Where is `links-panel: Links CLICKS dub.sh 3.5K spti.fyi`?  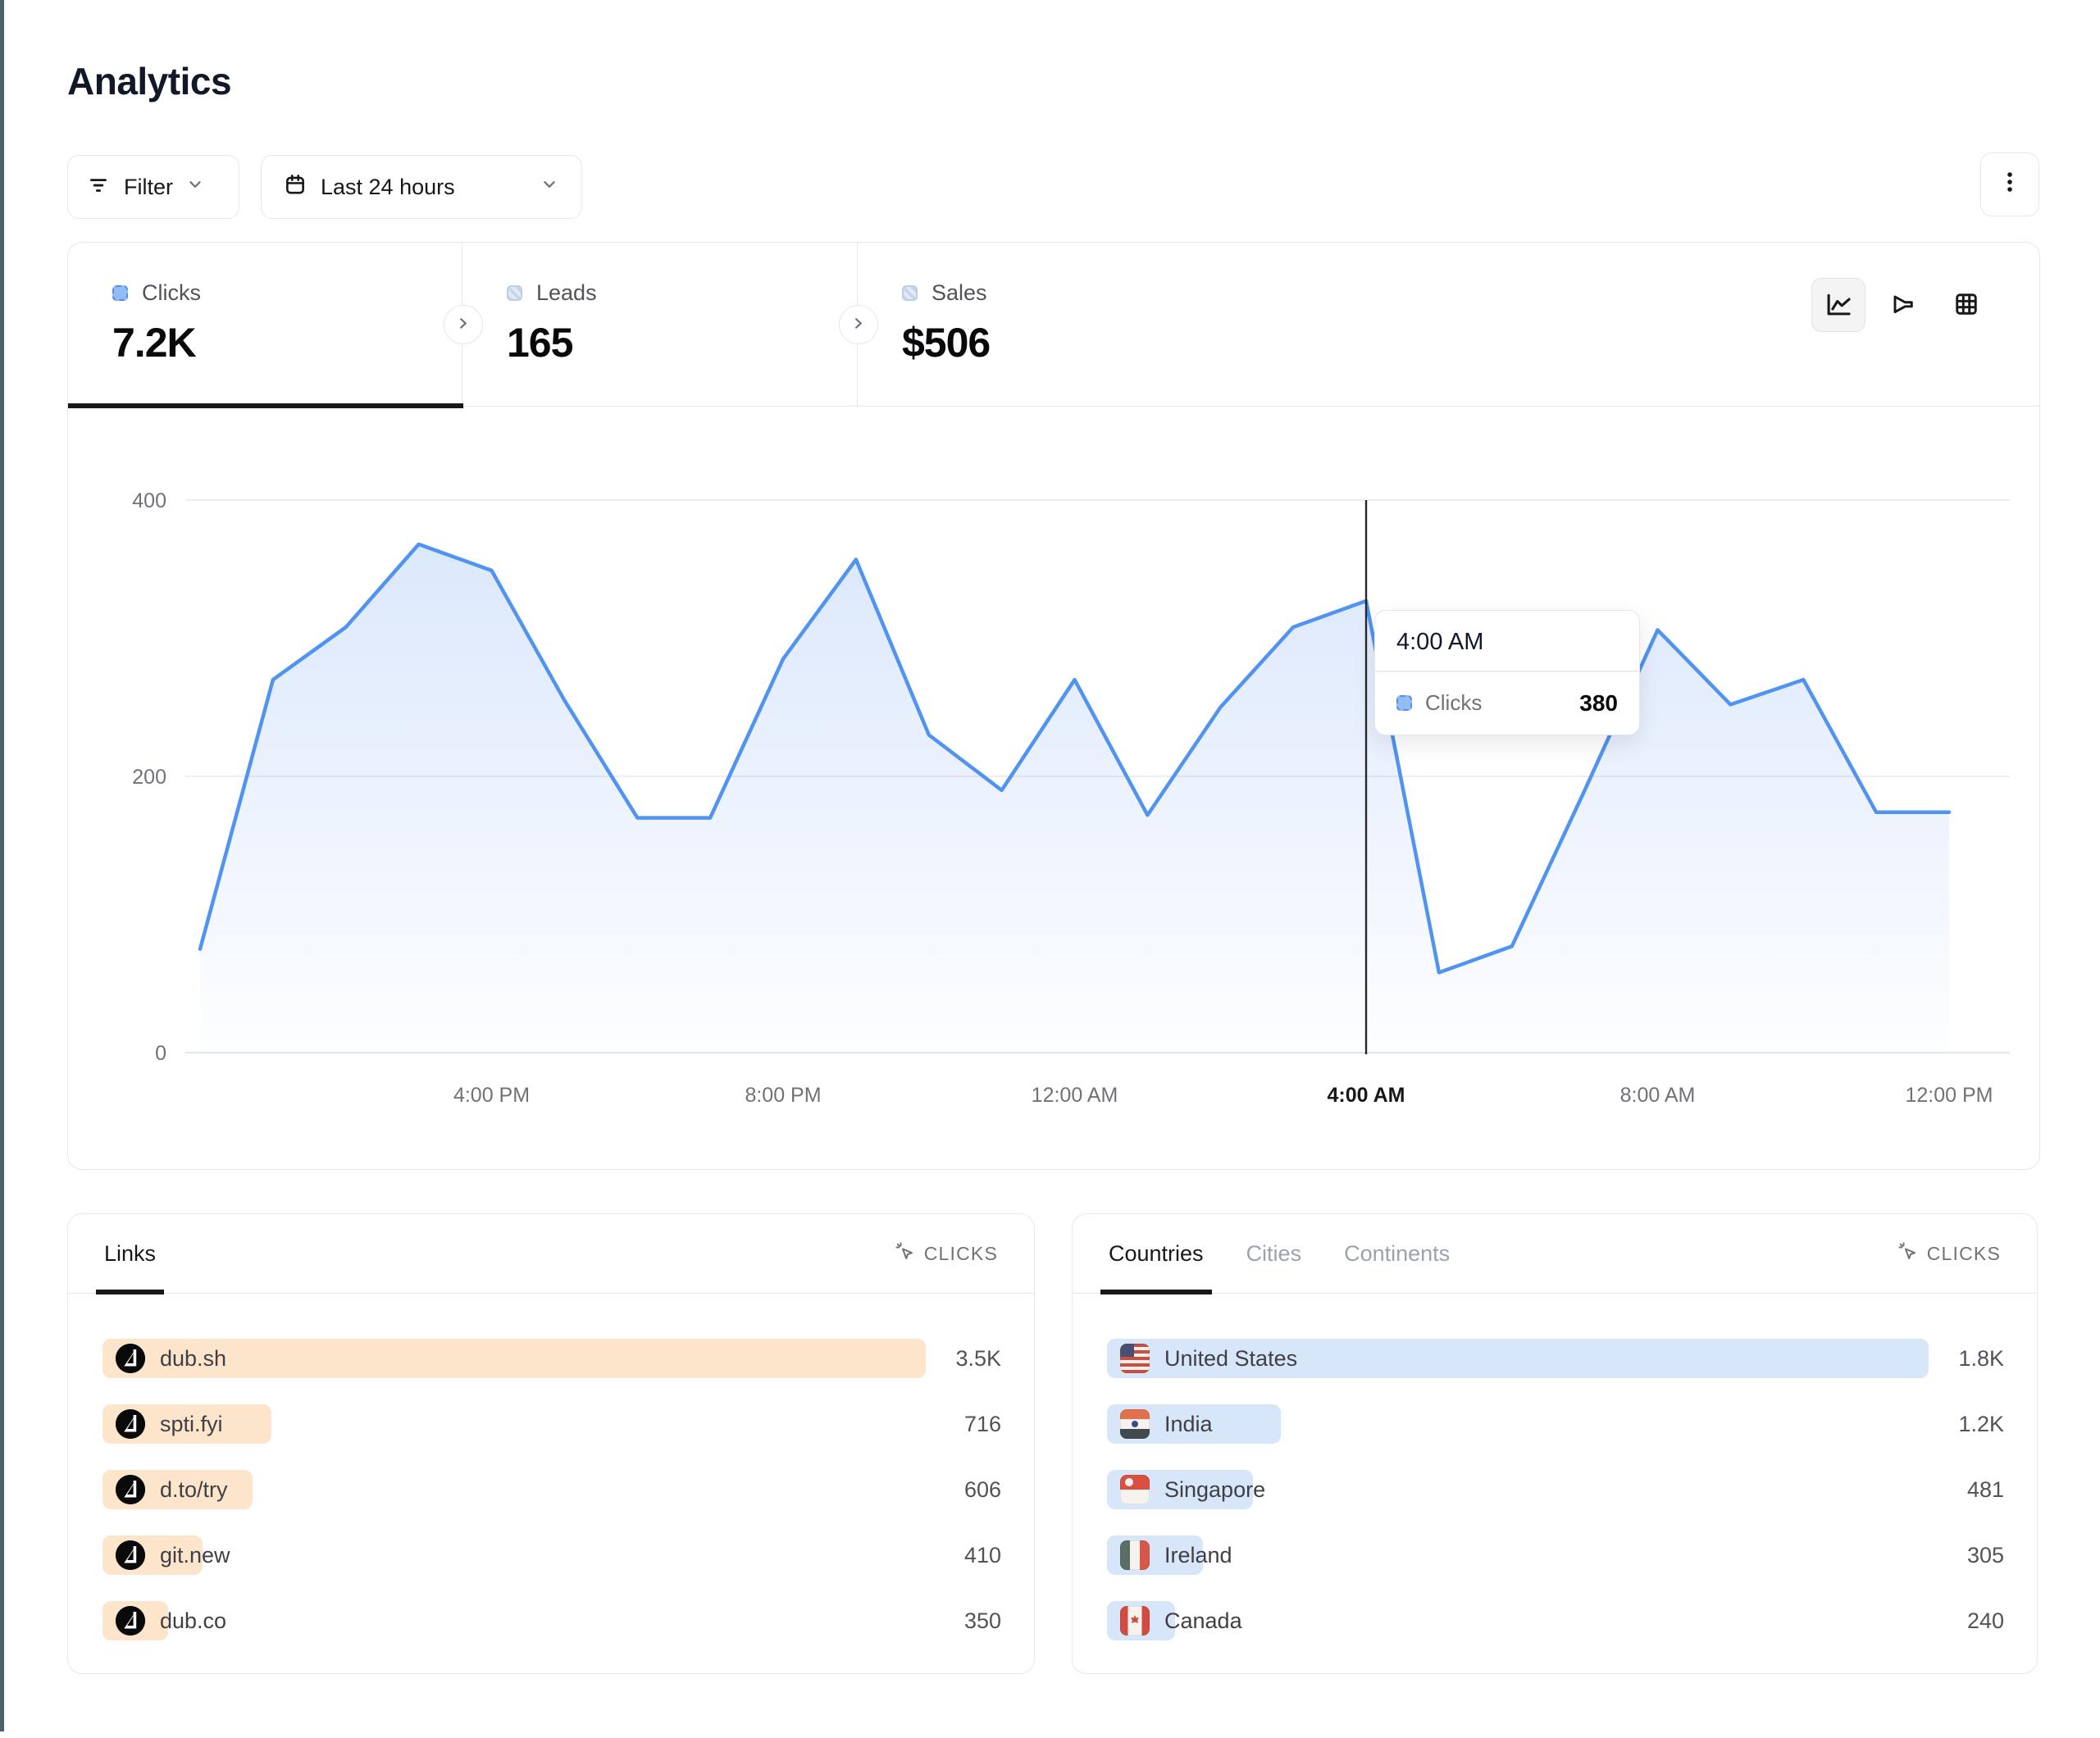 links-panel: Links CLICKS dub.sh 3.5K spti.fyi is located at coordinates (551, 1443).